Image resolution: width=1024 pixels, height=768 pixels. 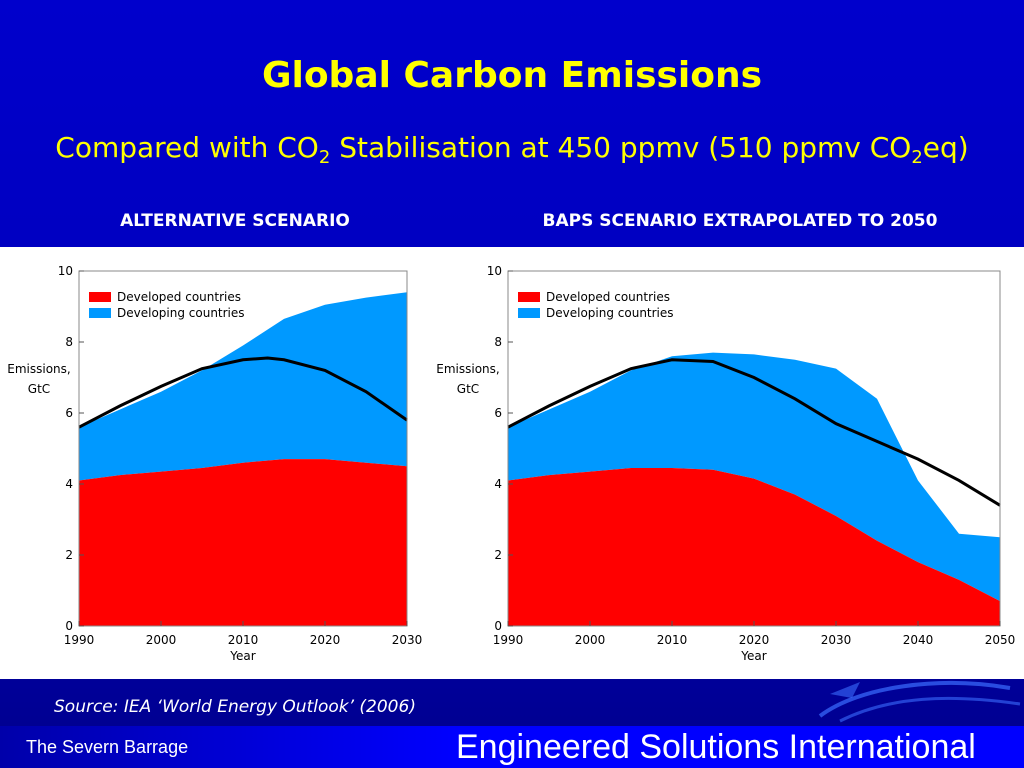 I want to click on area-developing-countries, so click(x=243, y=386).